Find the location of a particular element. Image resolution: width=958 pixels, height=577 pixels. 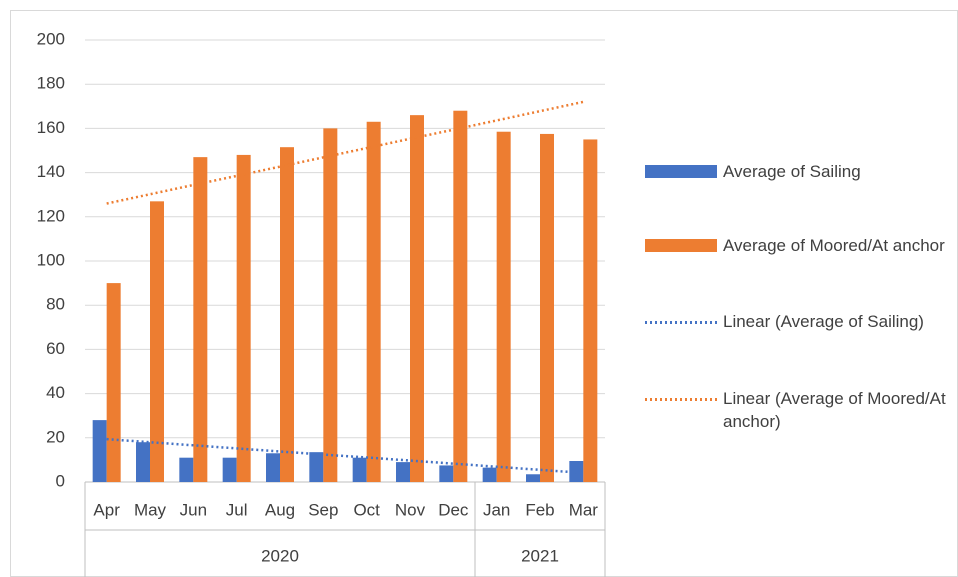

x-tick-label: Feb is located at coordinates (539, 509).